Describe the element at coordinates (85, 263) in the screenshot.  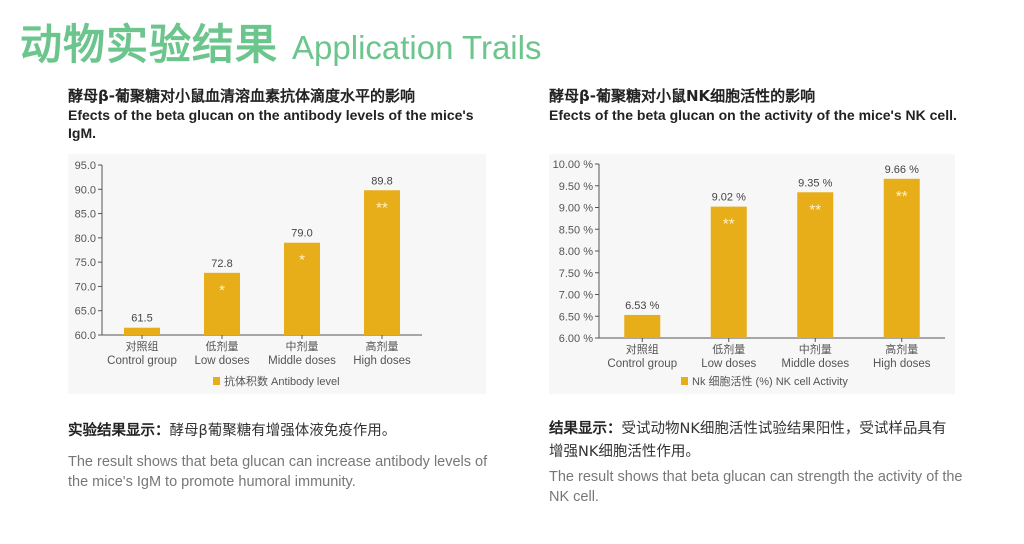
I see `antibody-y-tick-label: 75.0` at that location.